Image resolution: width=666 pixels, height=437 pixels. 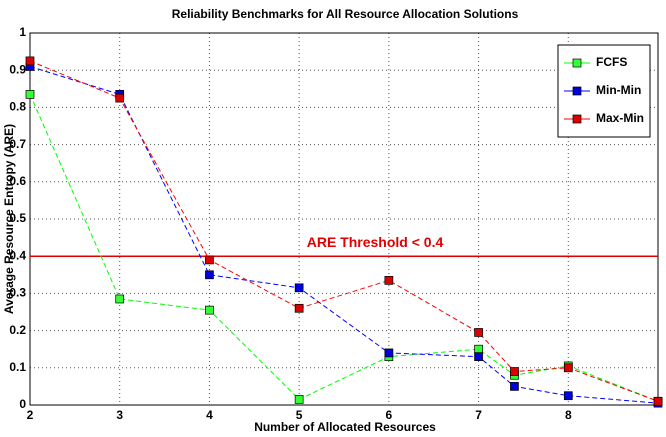 What do you see at coordinates (389, 415) in the screenshot?
I see `x-tick-label: 6` at bounding box center [389, 415].